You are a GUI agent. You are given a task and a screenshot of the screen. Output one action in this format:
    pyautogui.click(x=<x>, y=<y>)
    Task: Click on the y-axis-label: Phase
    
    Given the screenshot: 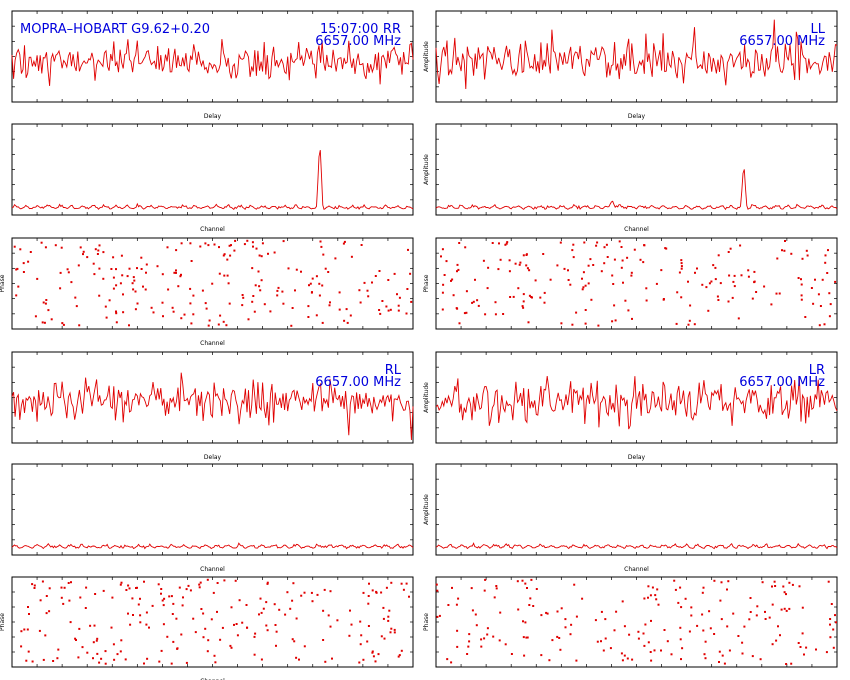 What is the action you would take?
    pyautogui.click(x=426, y=283)
    